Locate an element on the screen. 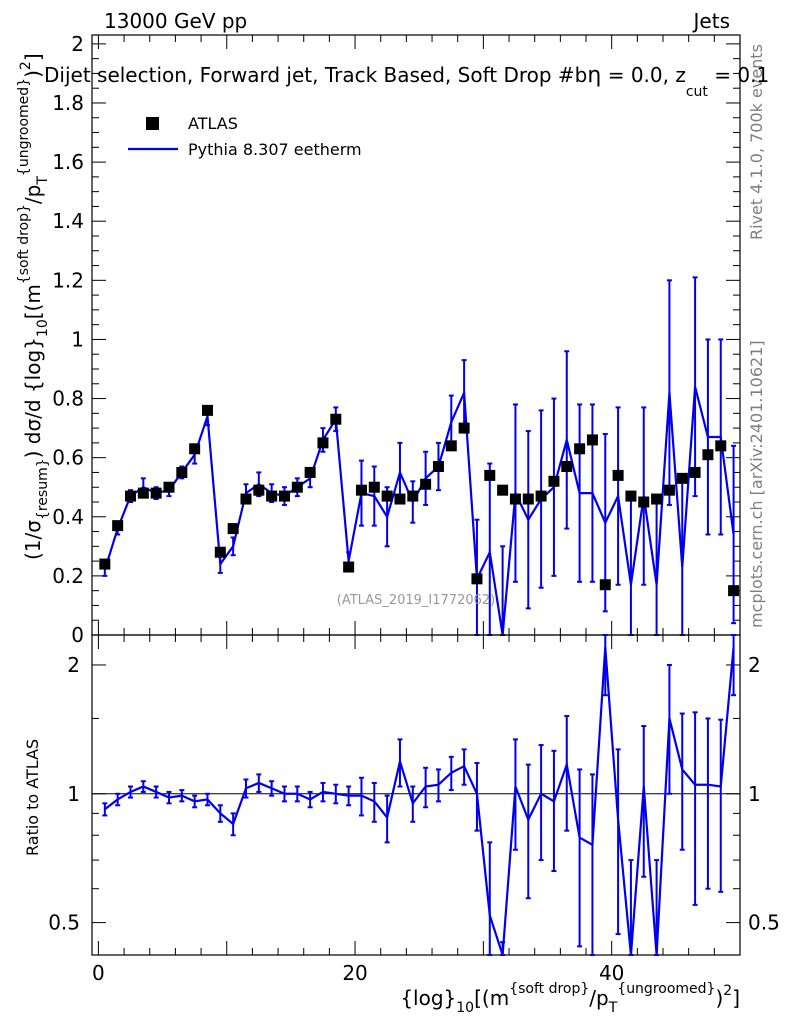  xlabel-part: [(m is located at coordinates (491, 998).